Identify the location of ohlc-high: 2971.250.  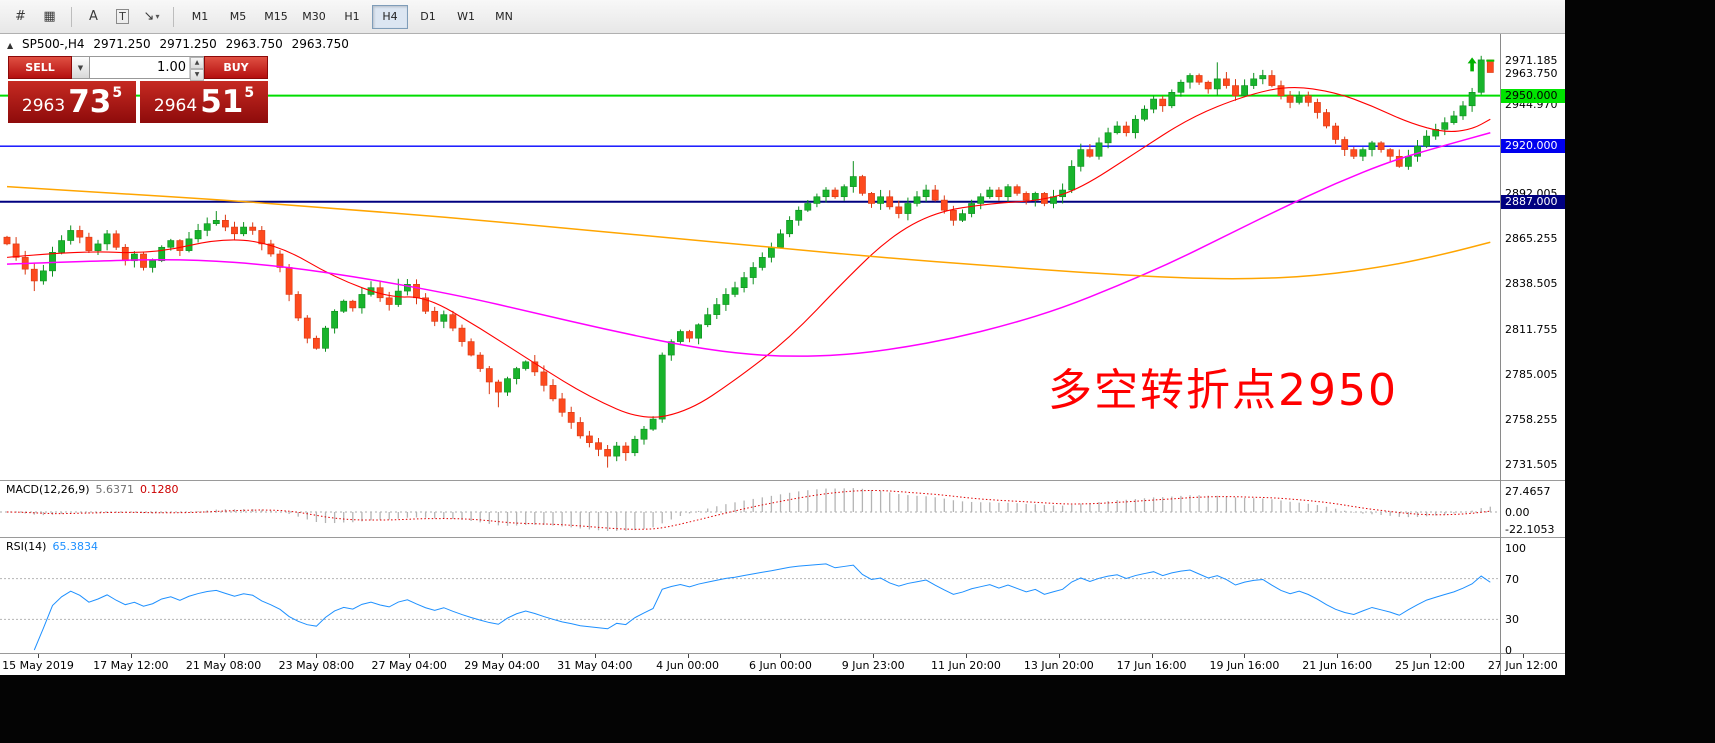
(188, 44).